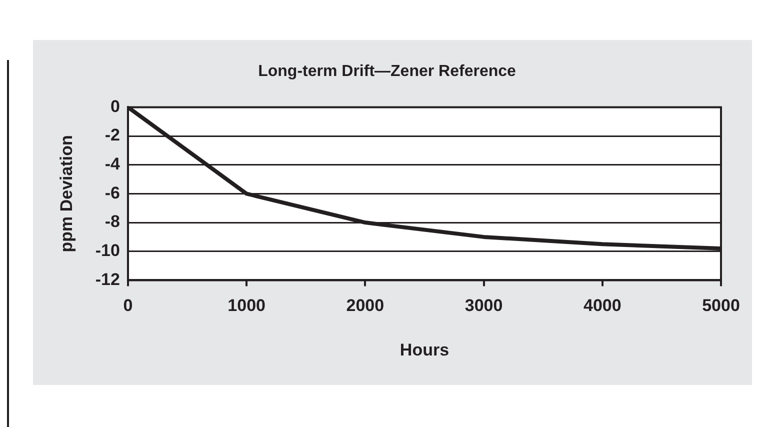  Describe the element at coordinates (115, 106) in the screenshot. I see `y-tick-label: 0` at that location.